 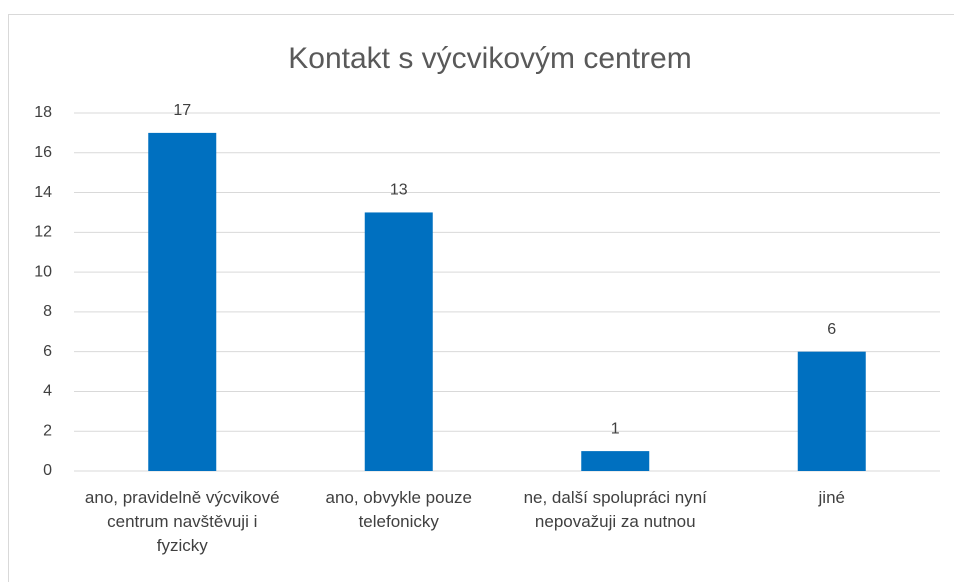 What do you see at coordinates (182, 110) in the screenshot?
I see `data-label: 17` at bounding box center [182, 110].